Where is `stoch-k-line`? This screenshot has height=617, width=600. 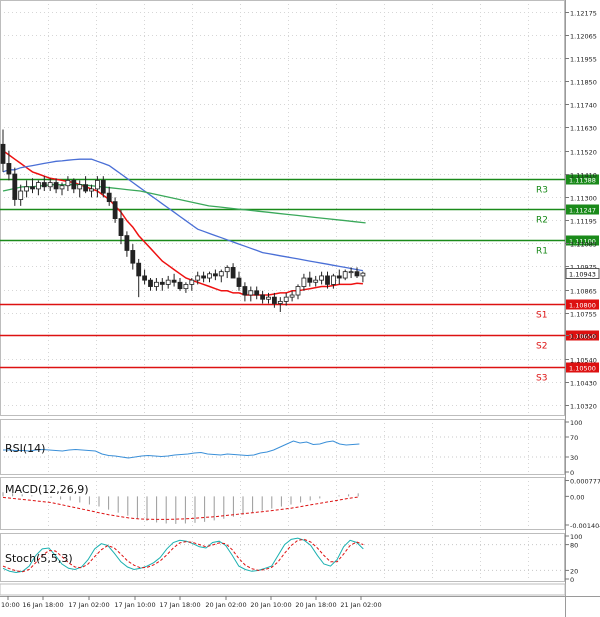
stoch-k-line is located at coordinates (183, 555).